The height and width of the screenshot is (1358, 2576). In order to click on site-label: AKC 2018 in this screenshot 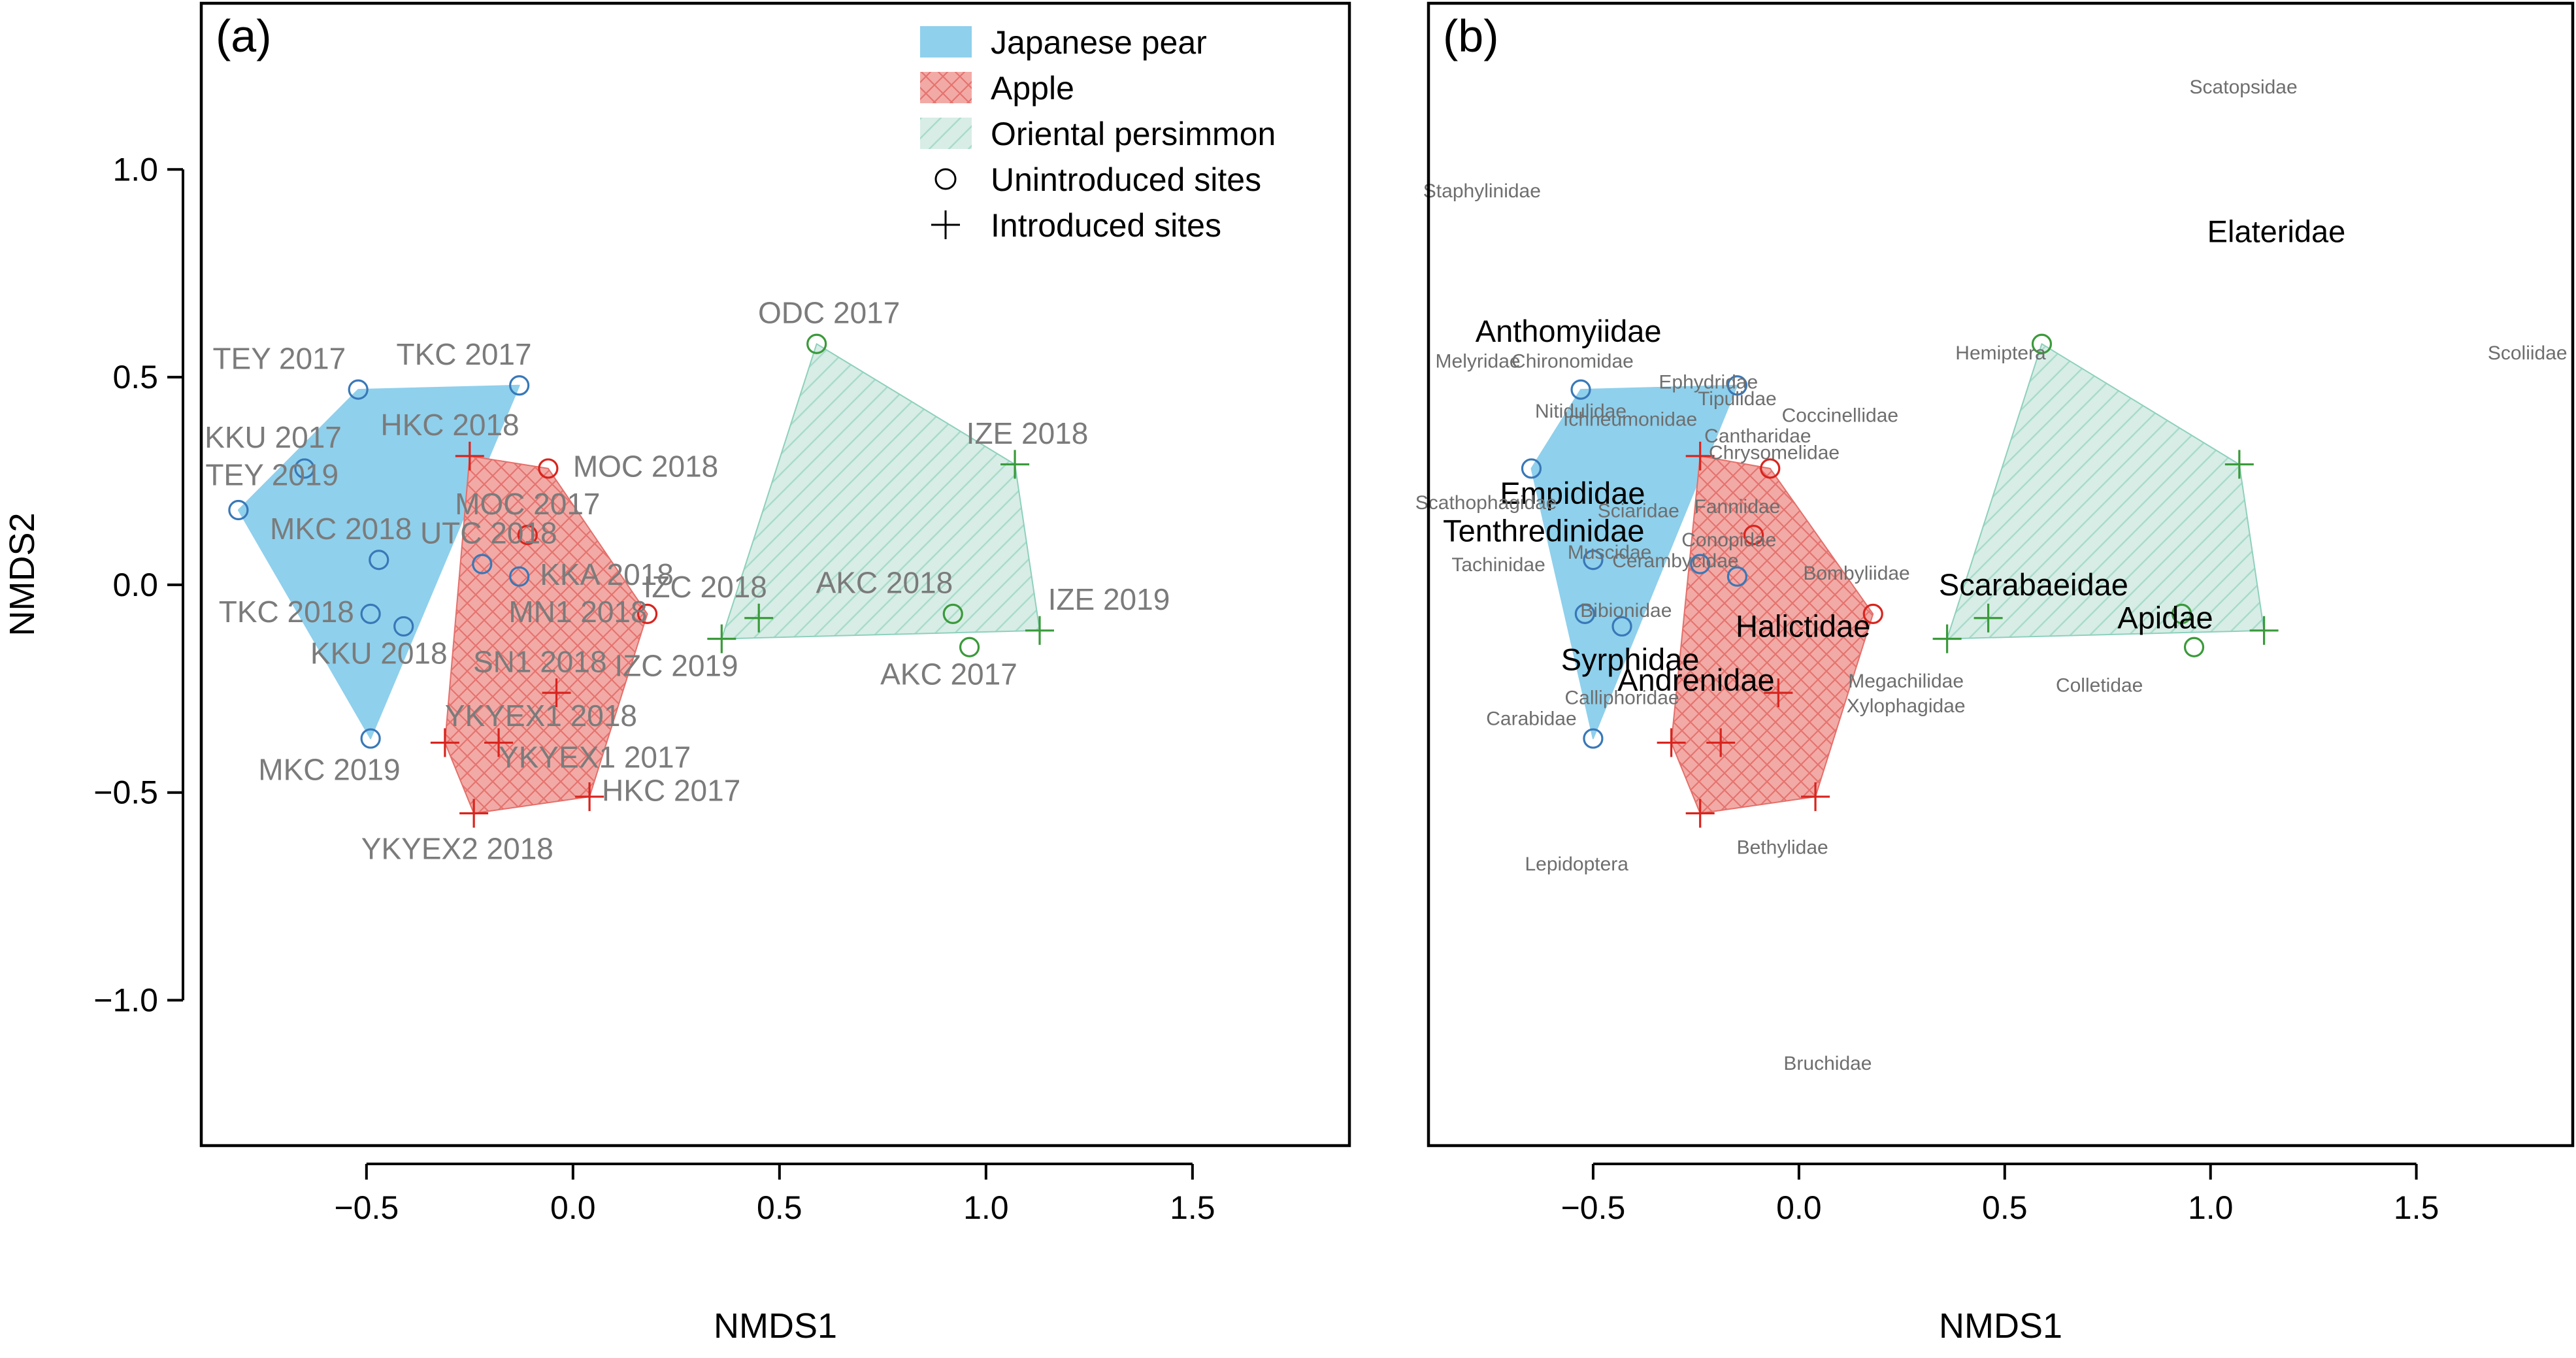, I will do `click(884, 583)`.